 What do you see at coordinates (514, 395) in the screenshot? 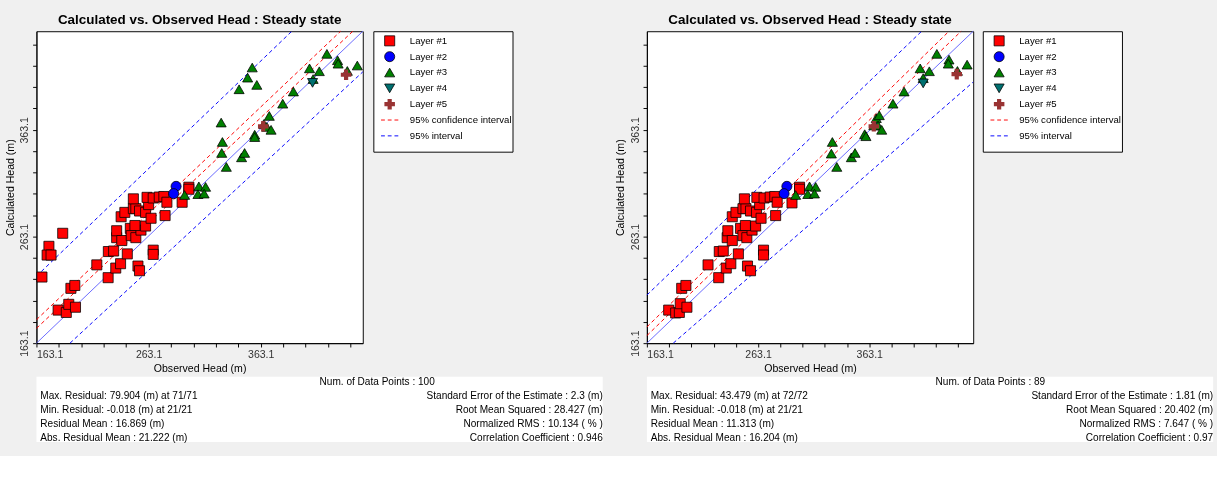
I see `text: Standard Error of the Estimate : 2.3 (m)` at bounding box center [514, 395].